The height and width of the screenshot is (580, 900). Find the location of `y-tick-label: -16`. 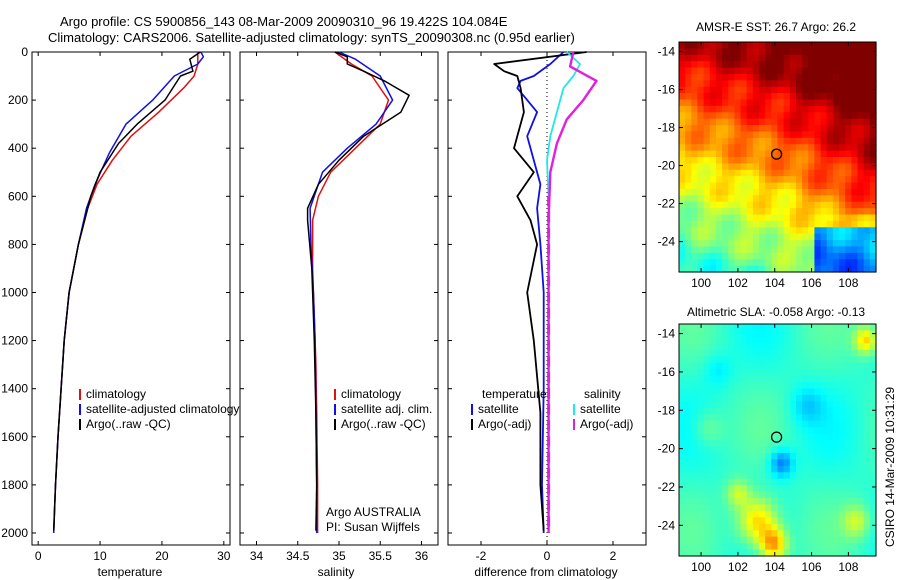

y-tick-label: -16 is located at coordinates (667, 372).